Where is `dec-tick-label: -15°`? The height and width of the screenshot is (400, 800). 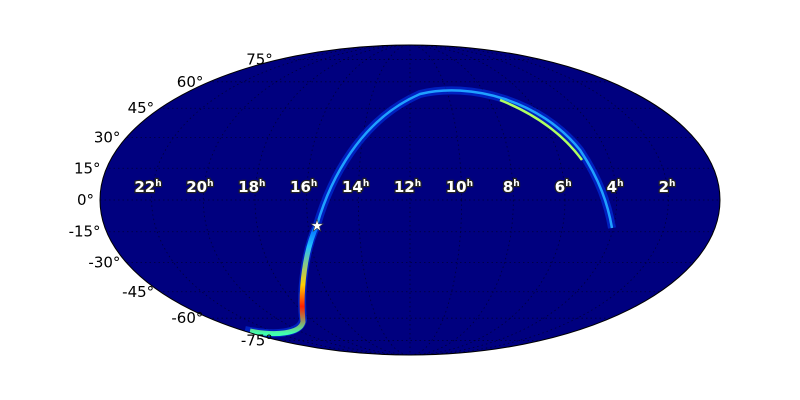 dec-tick-label: -15° is located at coordinates (85, 232).